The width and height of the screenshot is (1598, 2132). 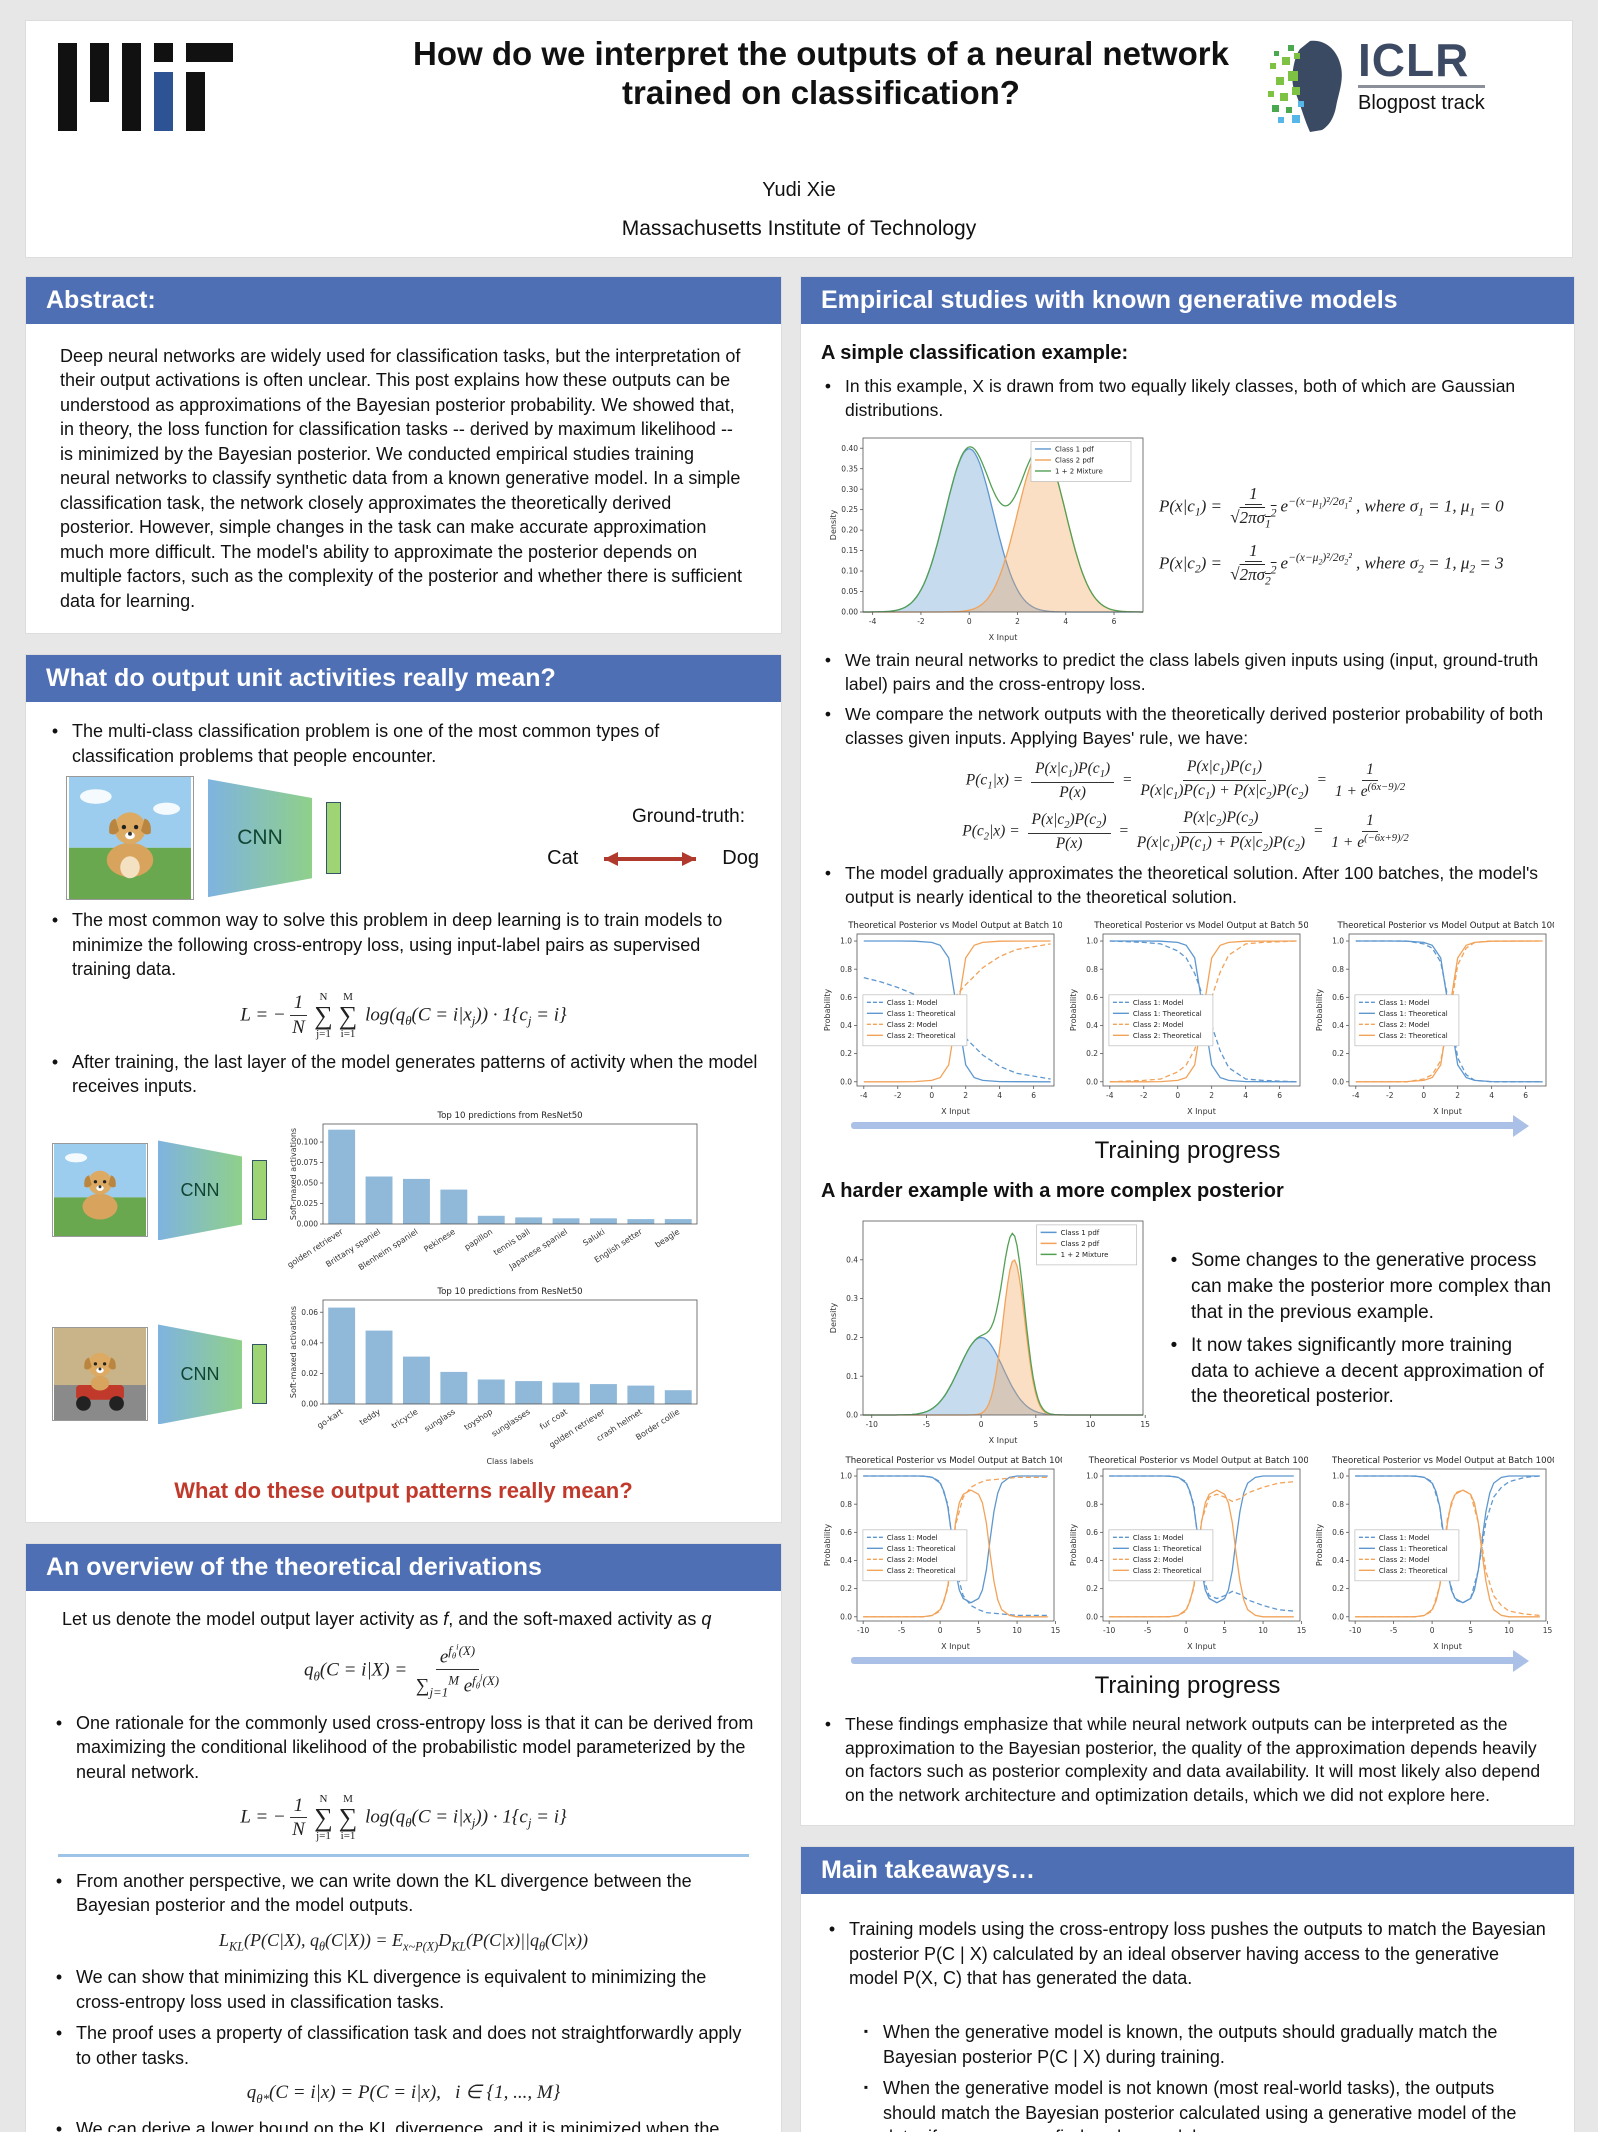 What do you see at coordinates (799, 190) in the screenshot?
I see `author-name: Yudi Xie` at bounding box center [799, 190].